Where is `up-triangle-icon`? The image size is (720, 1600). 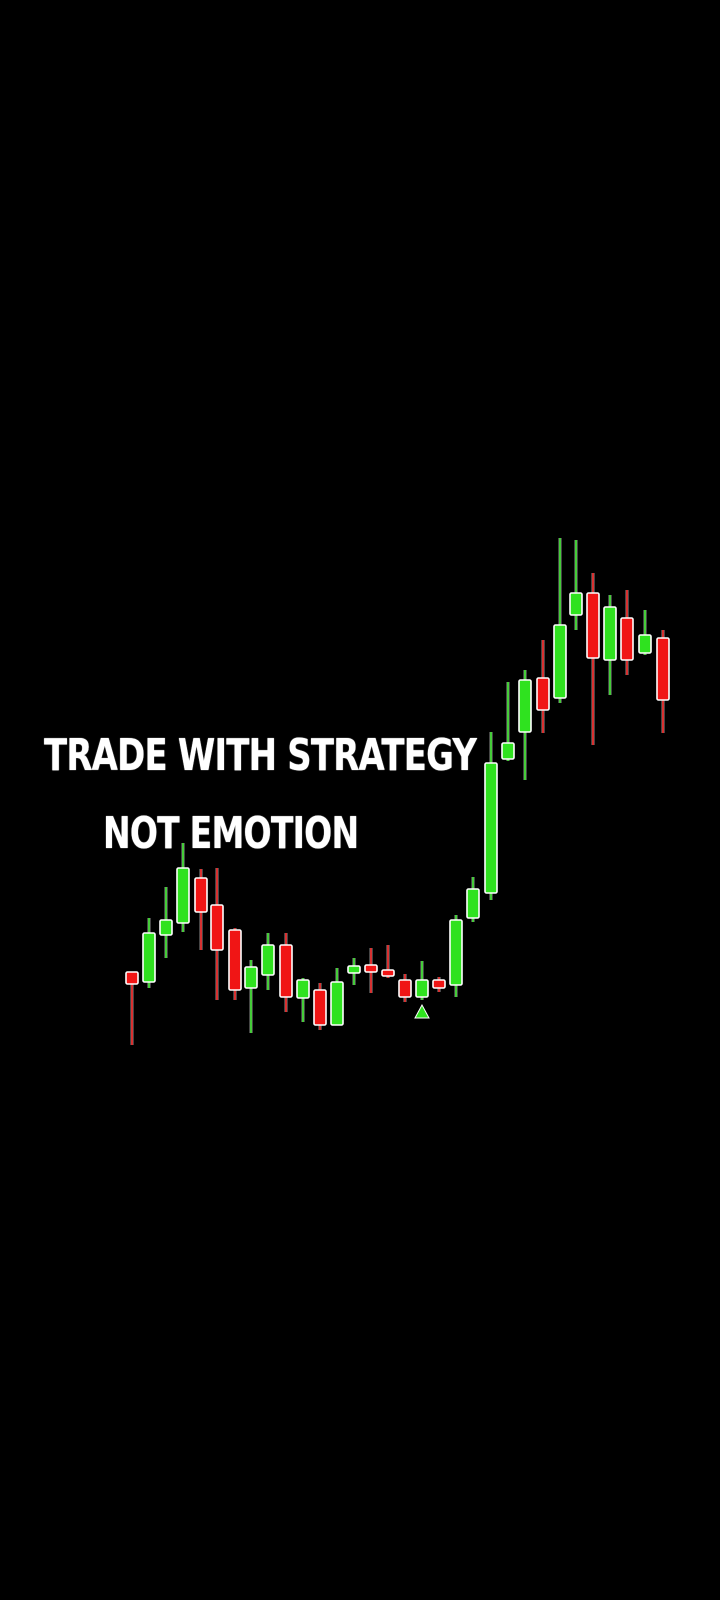 up-triangle-icon is located at coordinates (422, 1011).